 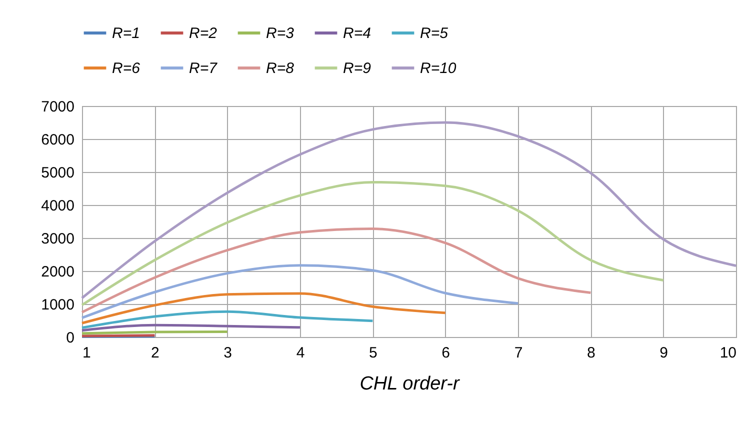 What do you see at coordinates (155, 353) in the screenshot?
I see `x-tick-label: 2` at bounding box center [155, 353].